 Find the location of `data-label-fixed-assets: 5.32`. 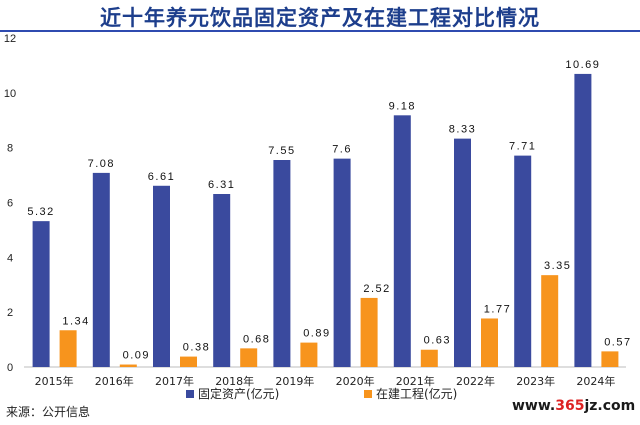

data-label-fixed-assets: 5.32 is located at coordinates (40, 212).